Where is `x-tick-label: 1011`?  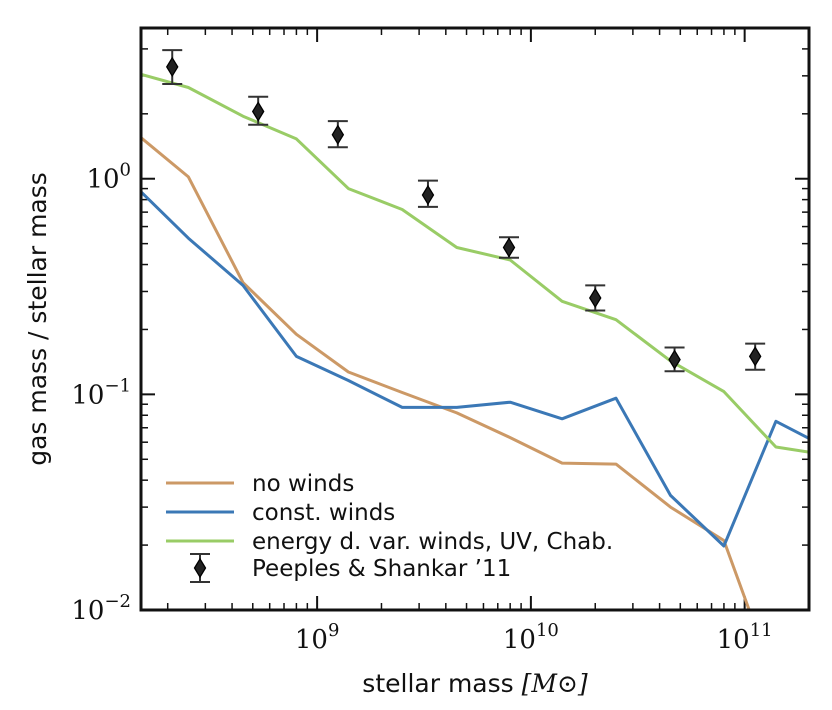
x-tick-label: 1011 is located at coordinates (745, 637).